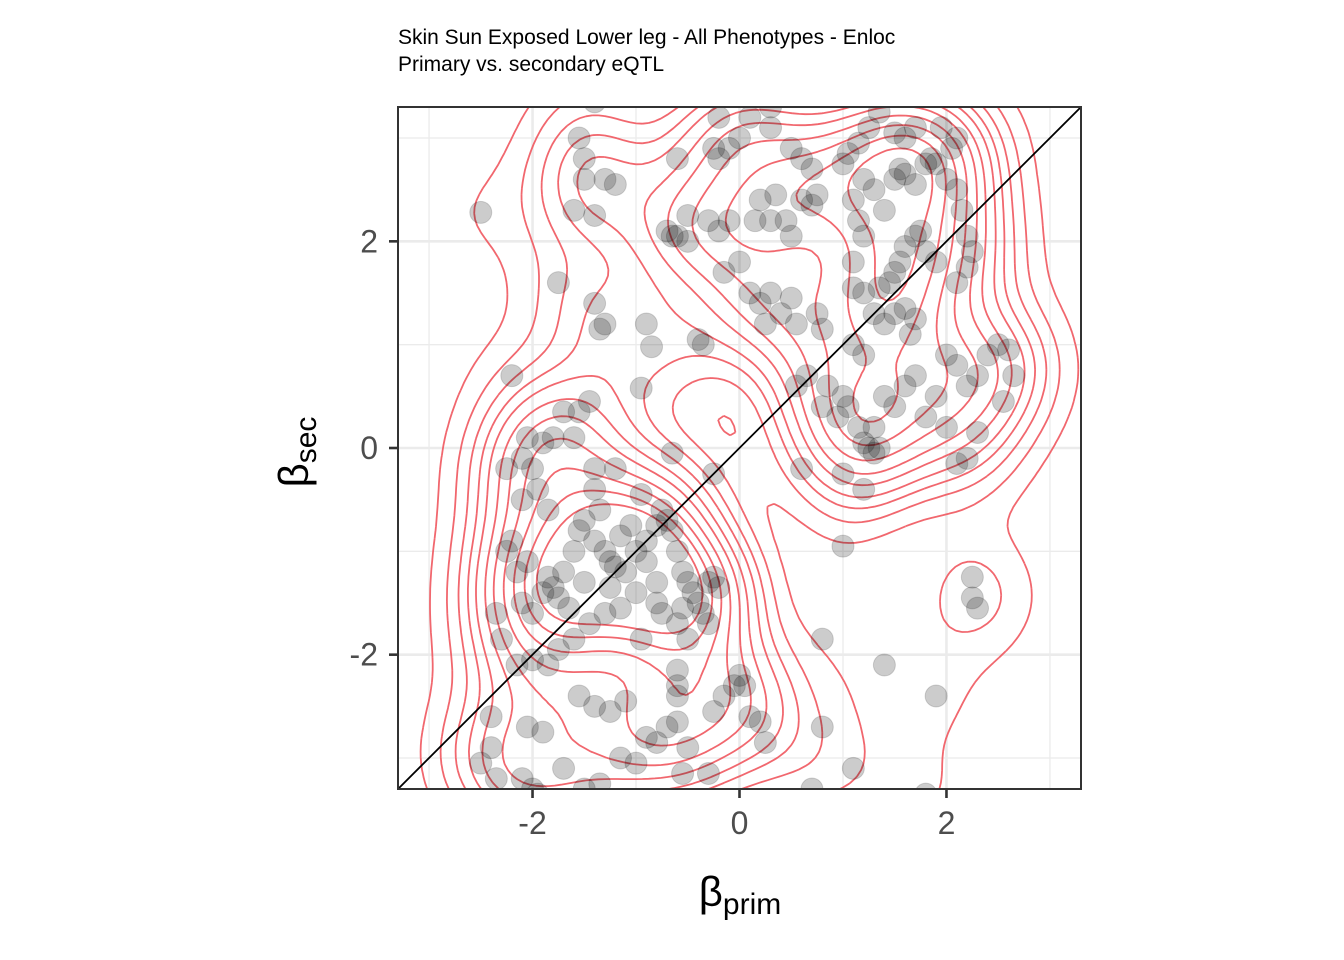  Describe the element at coordinates (736, 815) in the screenshot. I see `x-axis: -2 0 2` at that location.